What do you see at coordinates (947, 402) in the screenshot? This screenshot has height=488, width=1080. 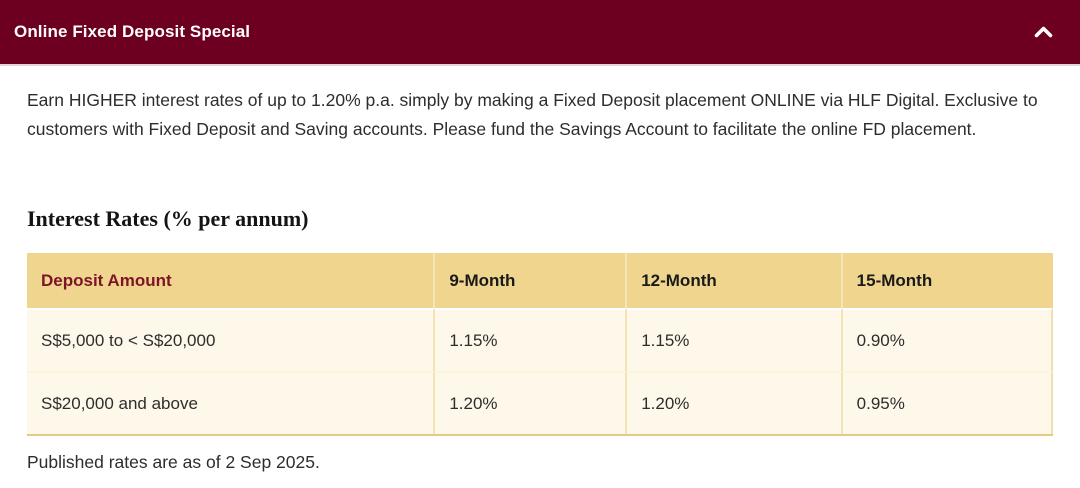 I see `rate-cell-15-month: 0.95%` at bounding box center [947, 402].